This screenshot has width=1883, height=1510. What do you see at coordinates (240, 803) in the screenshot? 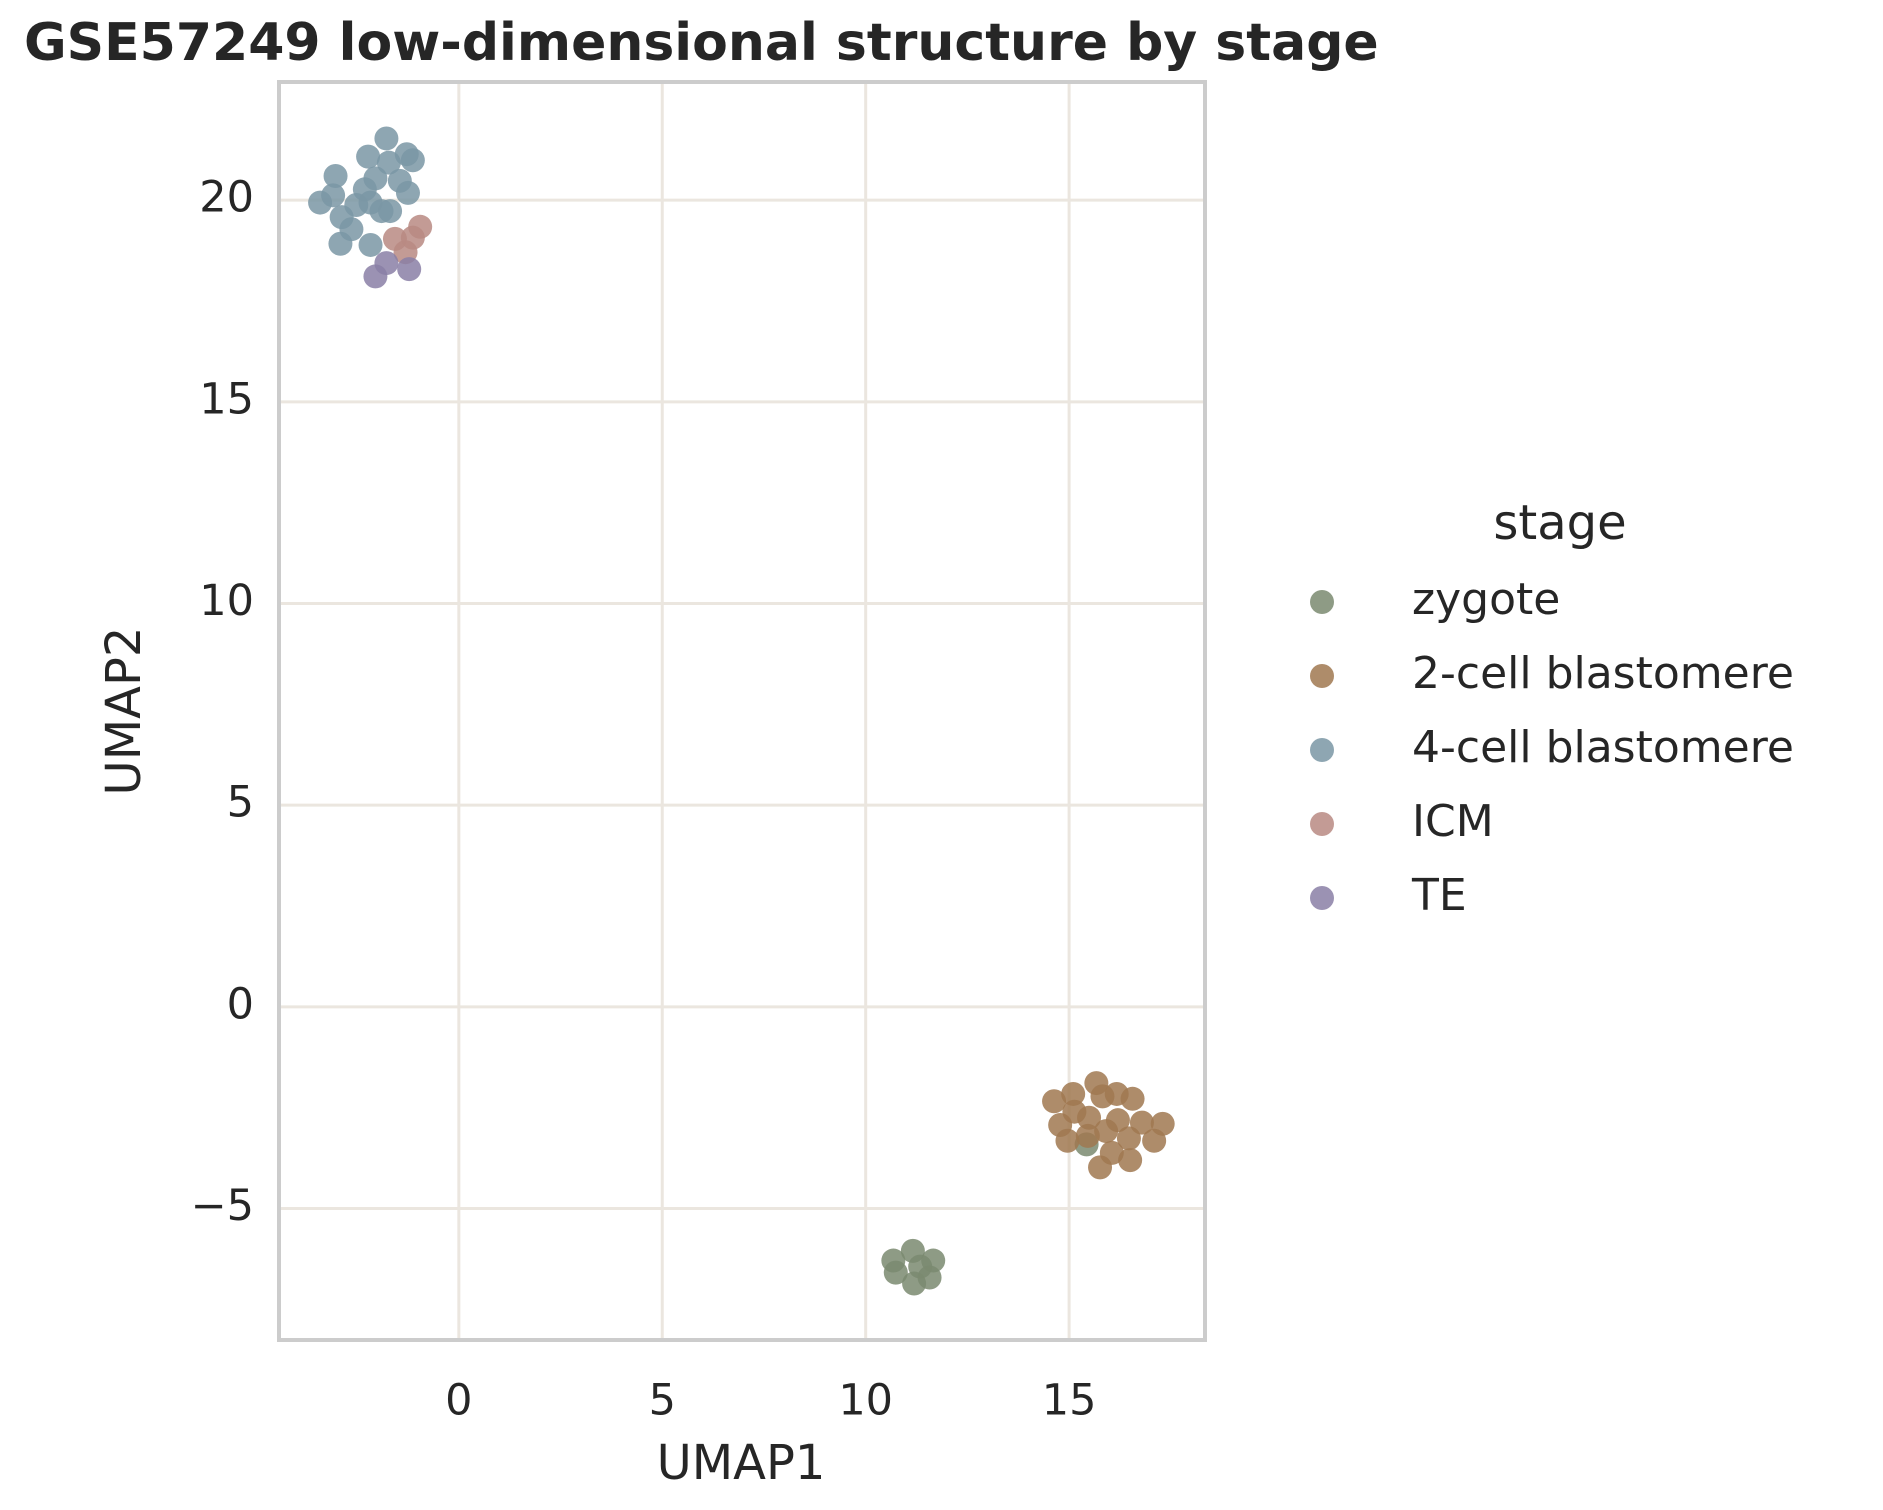
I see `y-tick-label: 5` at bounding box center [240, 803].